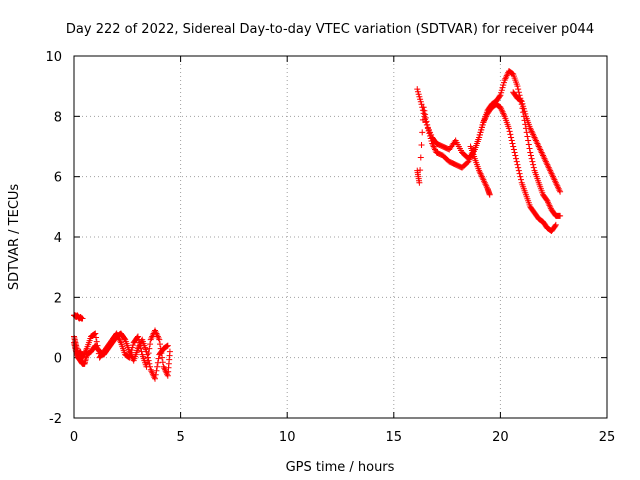  I want to click on x-tick-label: 5, so click(180, 437).